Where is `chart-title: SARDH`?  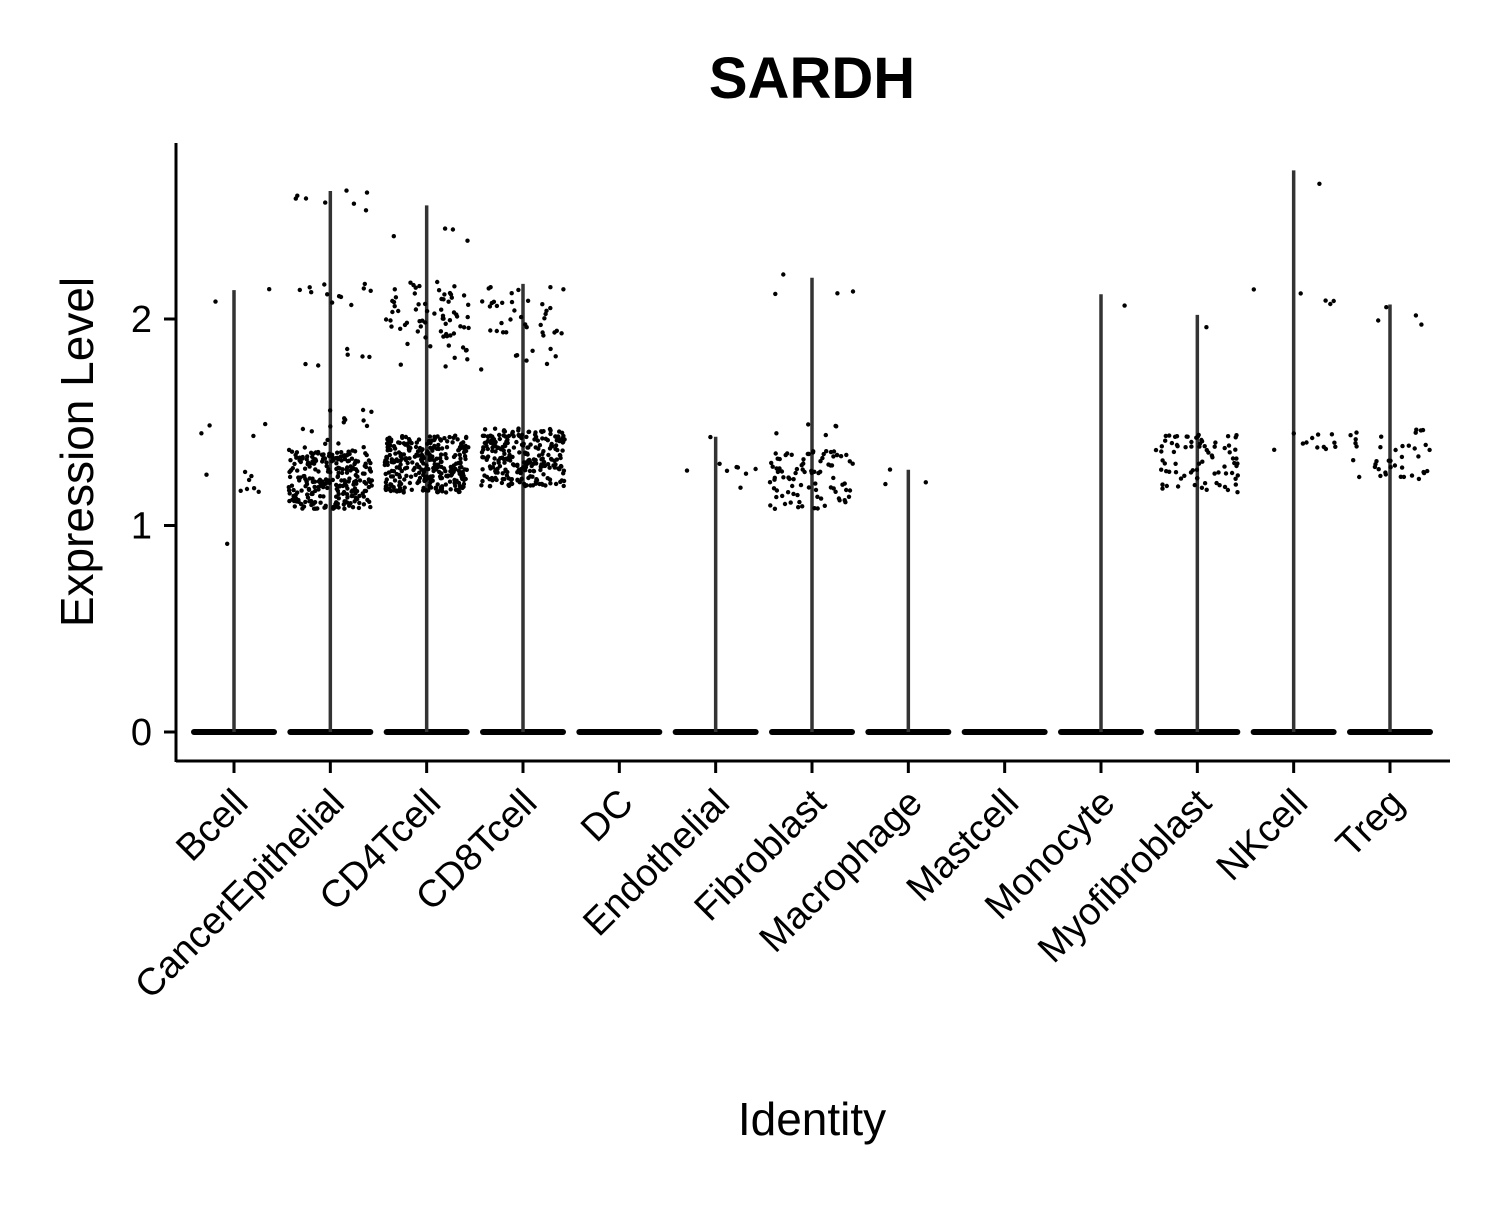 chart-title: SARDH is located at coordinates (812, 78).